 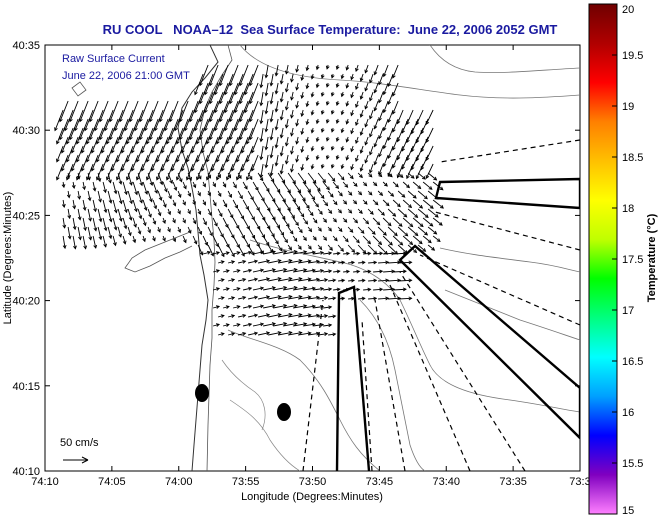 What do you see at coordinates (26, 46) in the screenshot?
I see `y-tick-label: 40:35` at bounding box center [26, 46].